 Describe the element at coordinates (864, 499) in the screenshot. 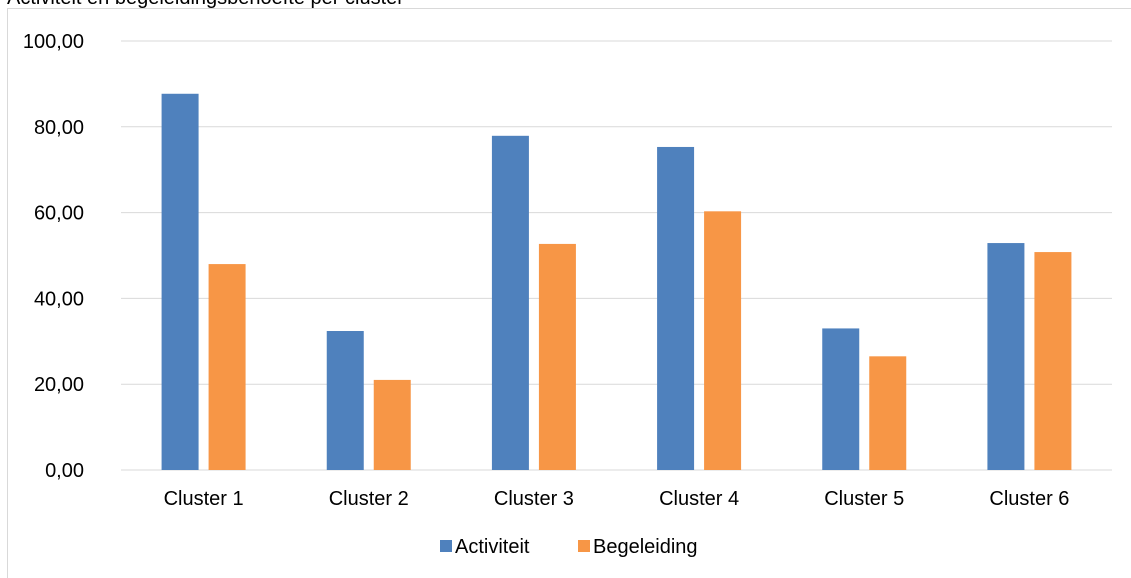

I see `x-category-label: Cluster 5` at that location.